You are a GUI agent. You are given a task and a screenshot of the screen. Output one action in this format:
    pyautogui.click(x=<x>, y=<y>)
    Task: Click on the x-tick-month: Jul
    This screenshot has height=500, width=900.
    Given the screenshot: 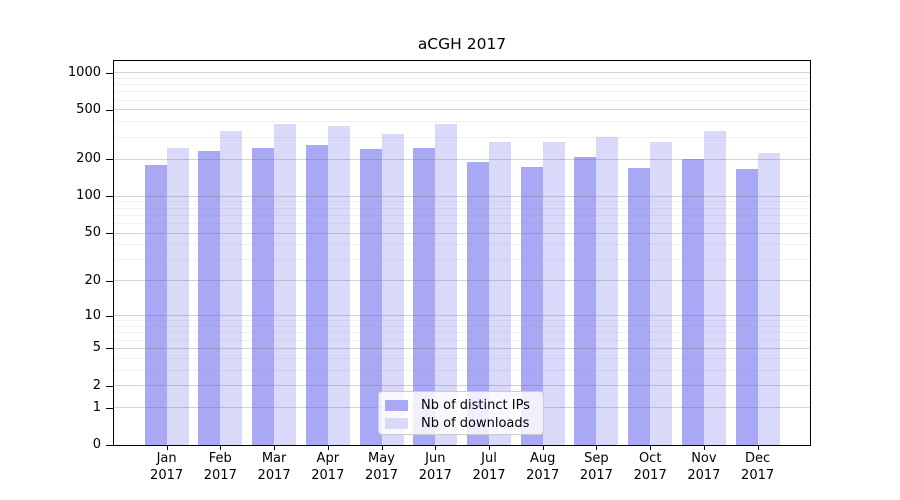 What is the action you would take?
    pyautogui.click(x=489, y=458)
    